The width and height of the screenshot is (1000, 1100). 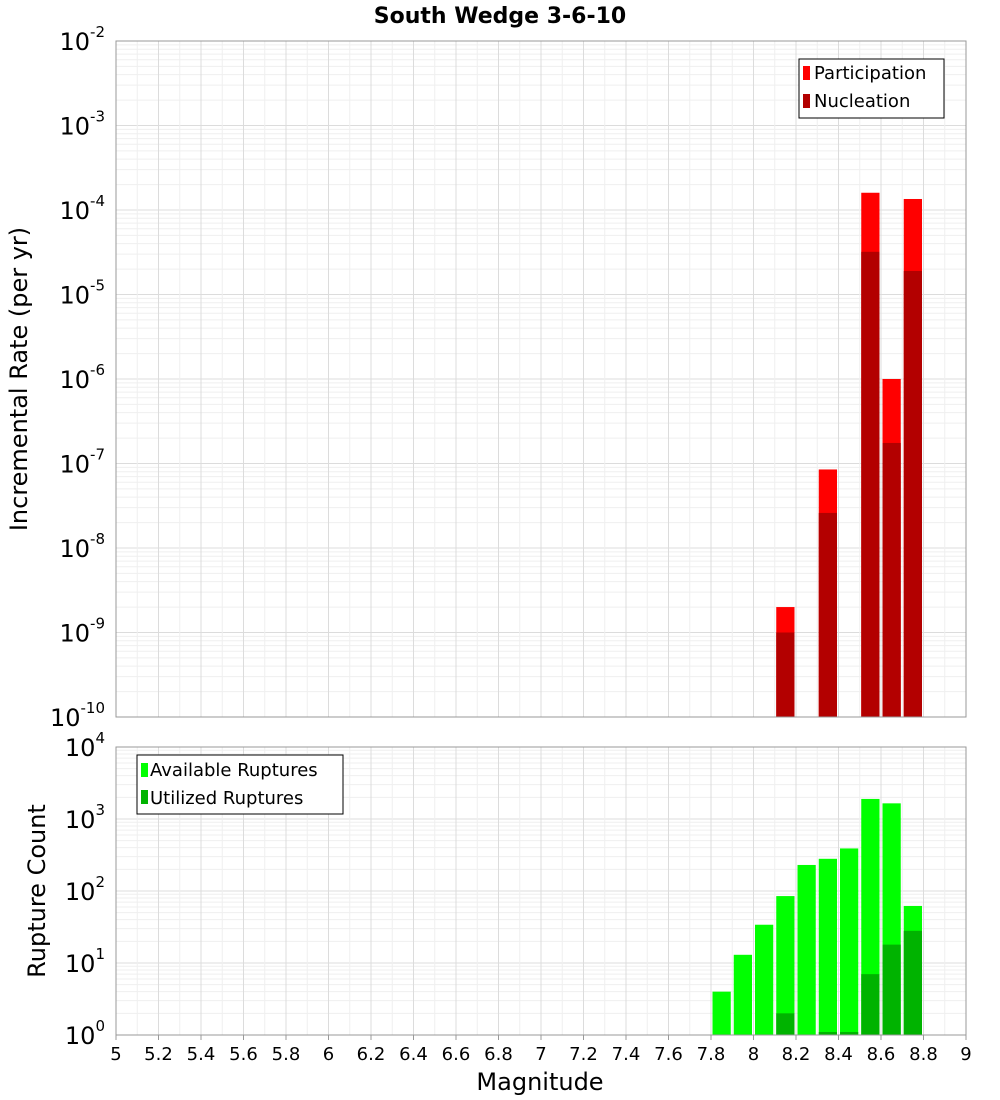 What do you see at coordinates (82, 293) in the screenshot?
I see `top-y-tick-label: 10⁻⁵` at bounding box center [82, 293].